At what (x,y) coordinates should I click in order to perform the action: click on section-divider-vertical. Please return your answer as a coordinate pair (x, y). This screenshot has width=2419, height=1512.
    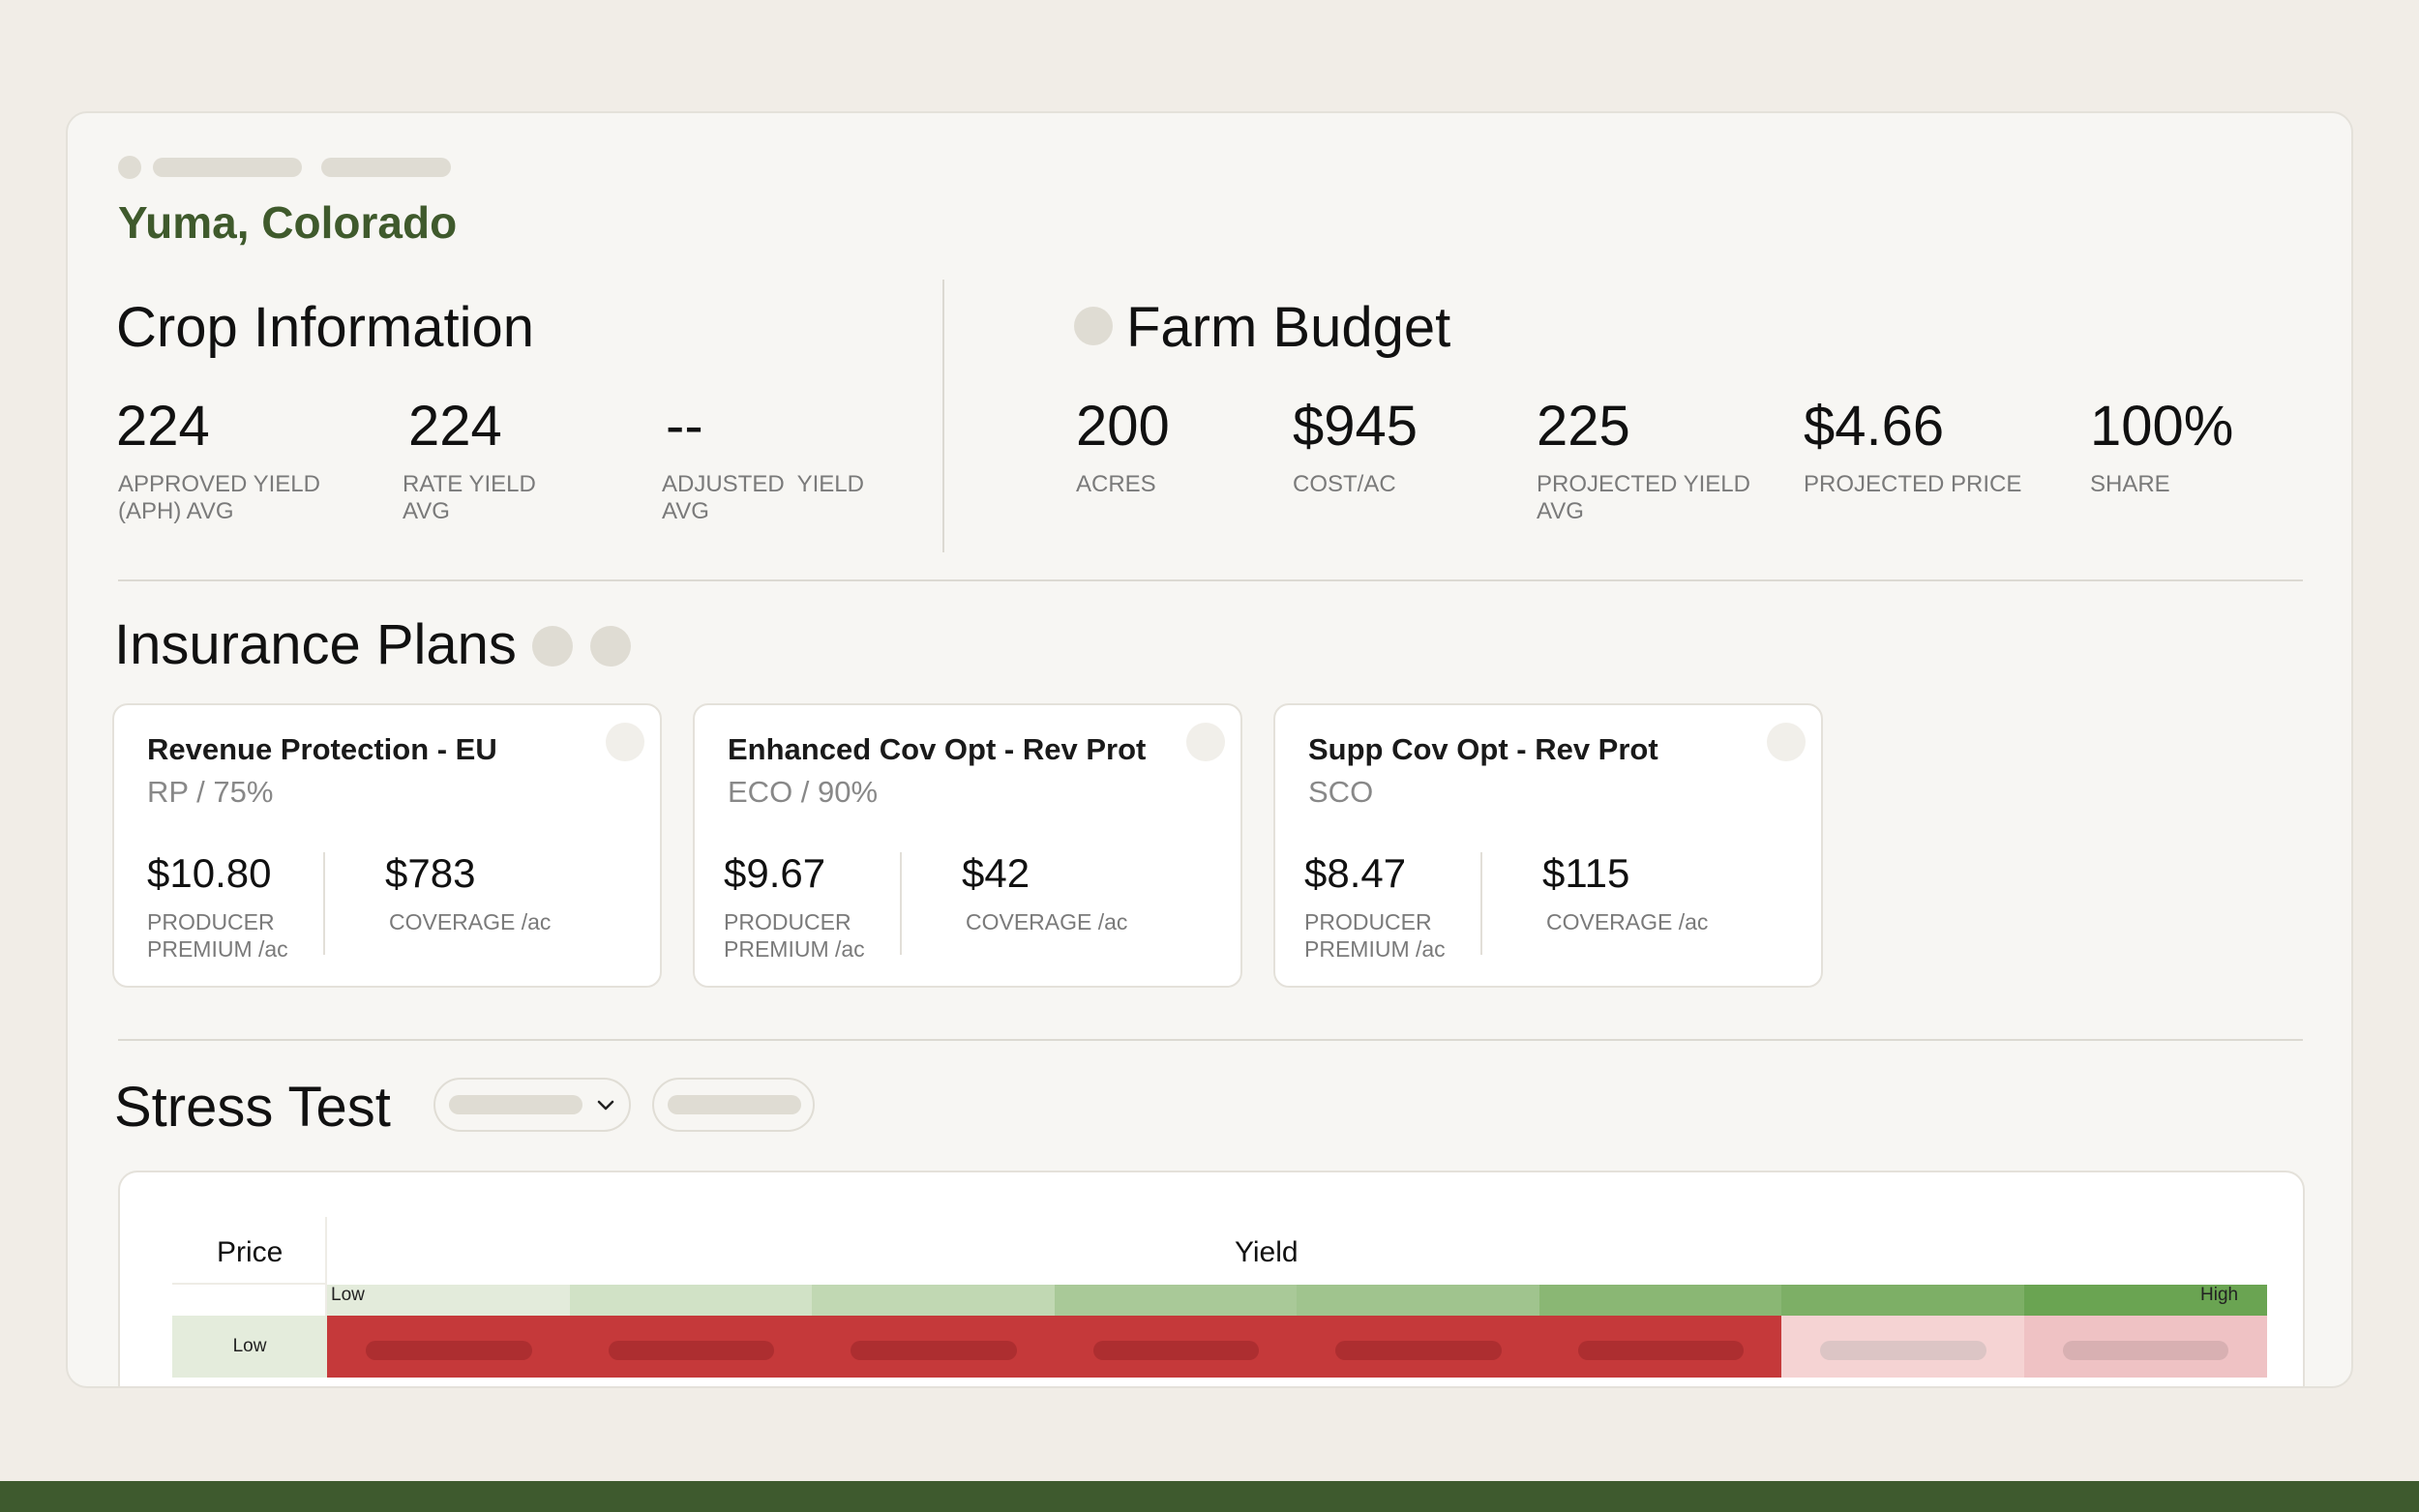
    Looking at the image, I should click on (943, 416).